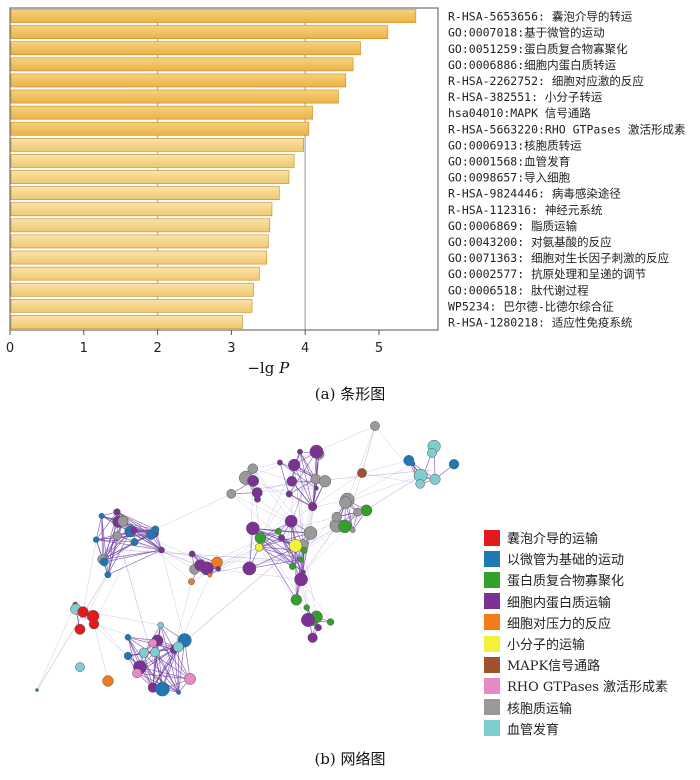 The image size is (700, 780). Describe the element at coordinates (525, 97) in the screenshot. I see `category-label-5: R-HSA-382551: 小分子转运` at that location.